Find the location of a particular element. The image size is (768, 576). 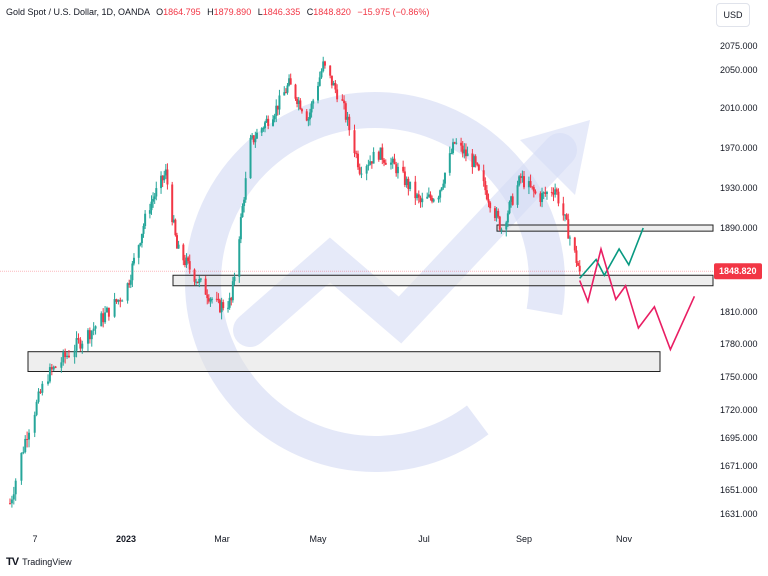

time-tick-label: Nov is located at coordinates (624, 539).